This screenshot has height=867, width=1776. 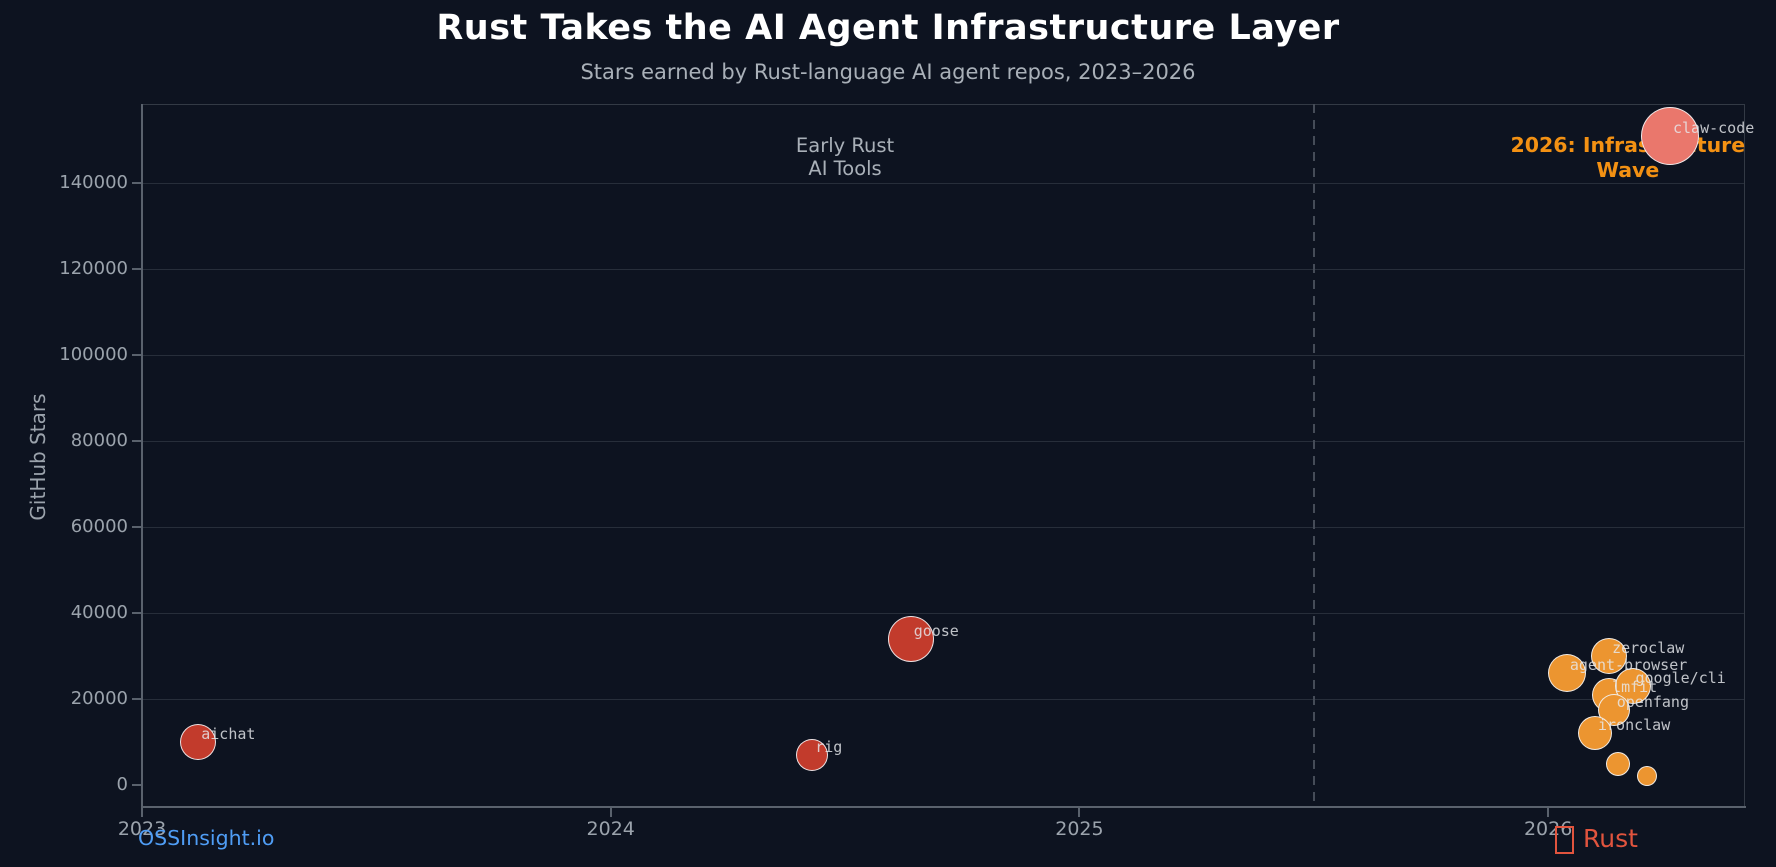 I want to click on x-tick-label: 2025, so click(x=1079, y=829).